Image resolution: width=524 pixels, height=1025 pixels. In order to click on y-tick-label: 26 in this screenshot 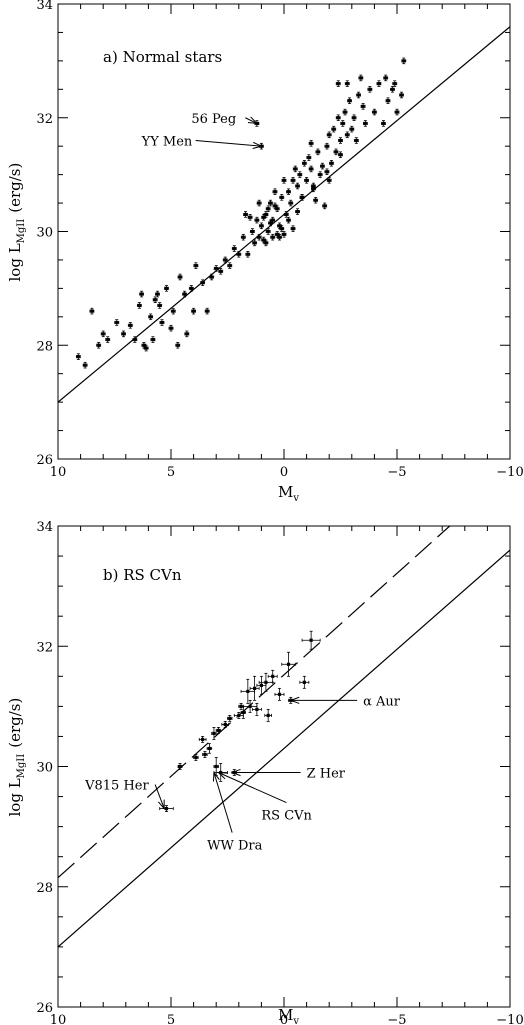, I will do `click(44, 460)`.